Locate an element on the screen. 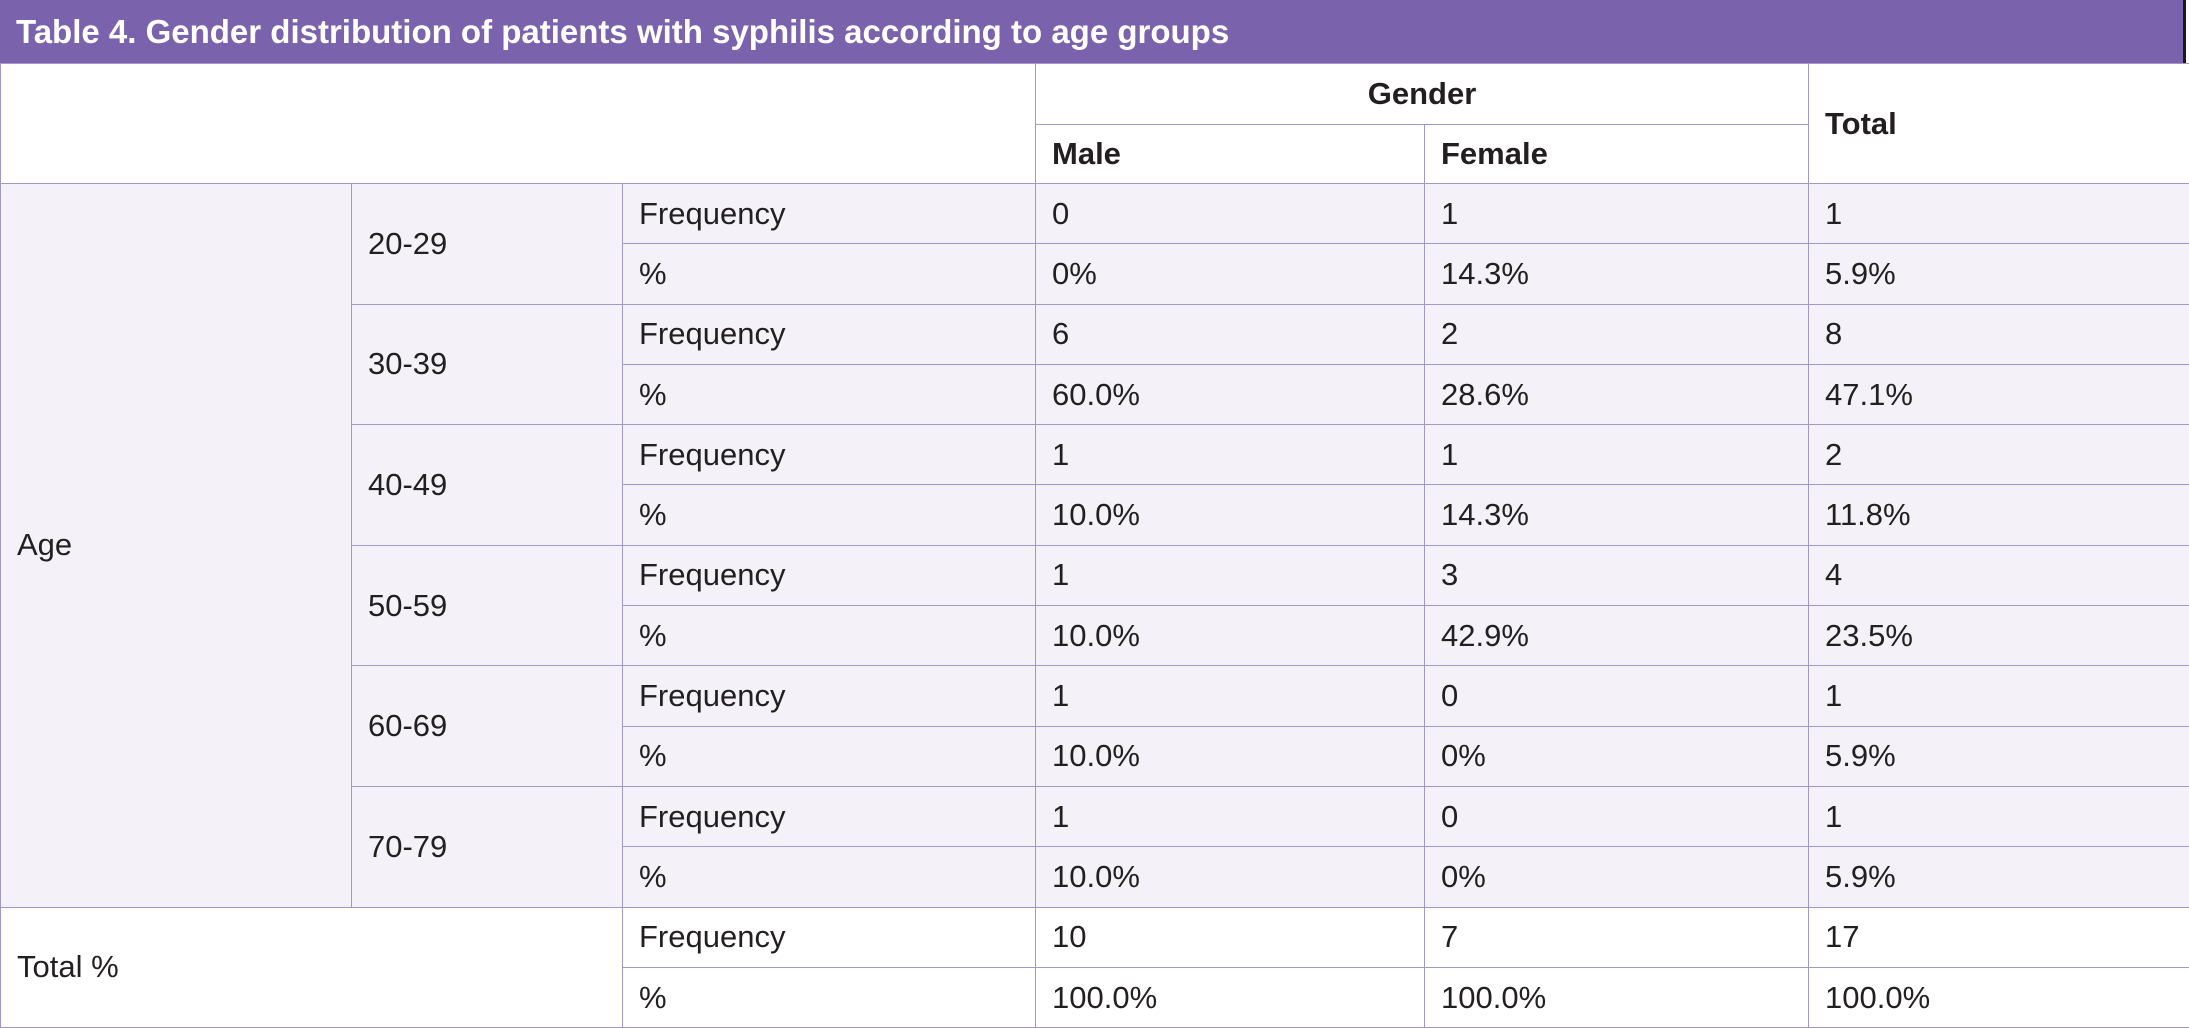 The width and height of the screenshot is (2189, 1028). female-frequency: 7 is located at coordinates (1616, 937).